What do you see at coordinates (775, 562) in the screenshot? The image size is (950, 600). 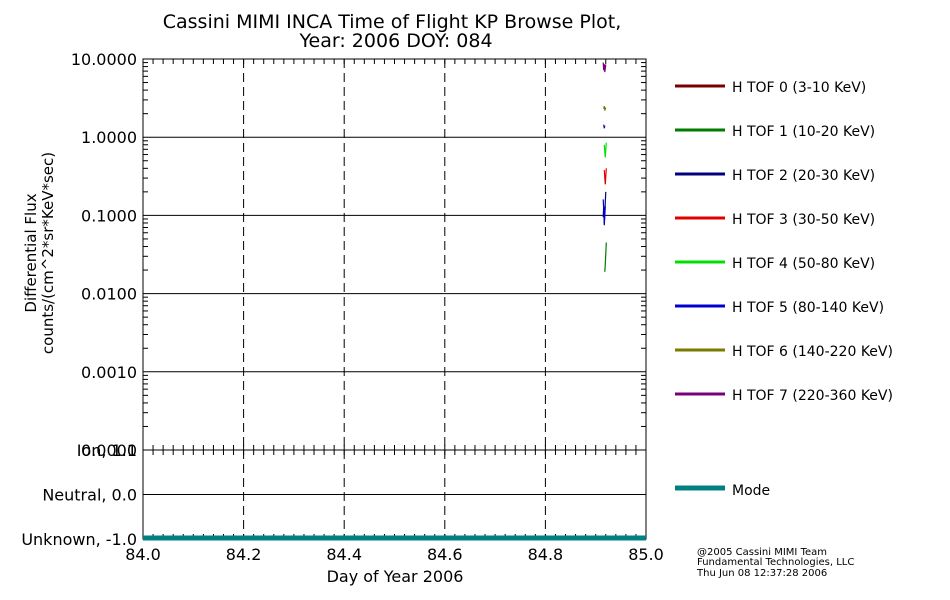 I see `footer-company: Fundamental Technologies, LLC` at bounding box center [775, 562].